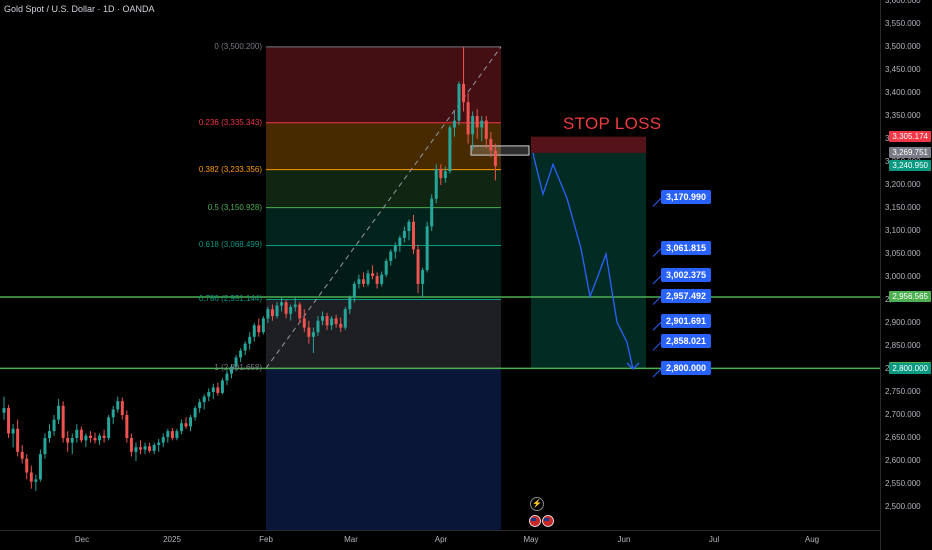 Image resolution: width=932 pixels, height=550 pixels. I want to click on time-tick: Apr, so click(441, 539).